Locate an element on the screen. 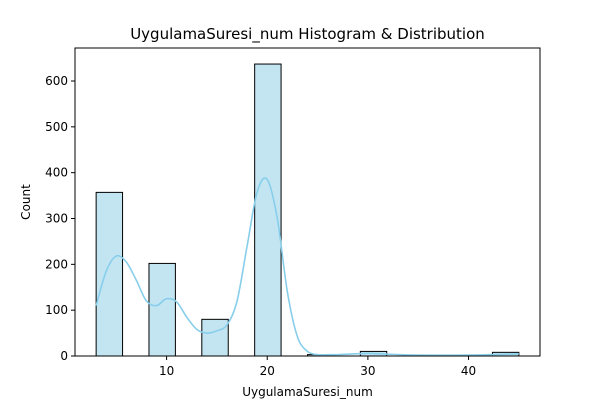 This screenshot has height=400, width=600. x-tick-label: 10 is located at coordinates (166, 371).